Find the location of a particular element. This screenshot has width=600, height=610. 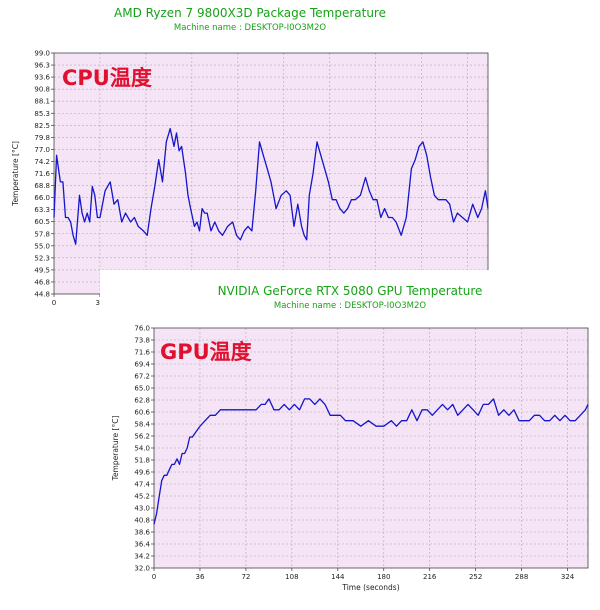

y-tick-label: 55.0 is located at coordinates (42, 246).